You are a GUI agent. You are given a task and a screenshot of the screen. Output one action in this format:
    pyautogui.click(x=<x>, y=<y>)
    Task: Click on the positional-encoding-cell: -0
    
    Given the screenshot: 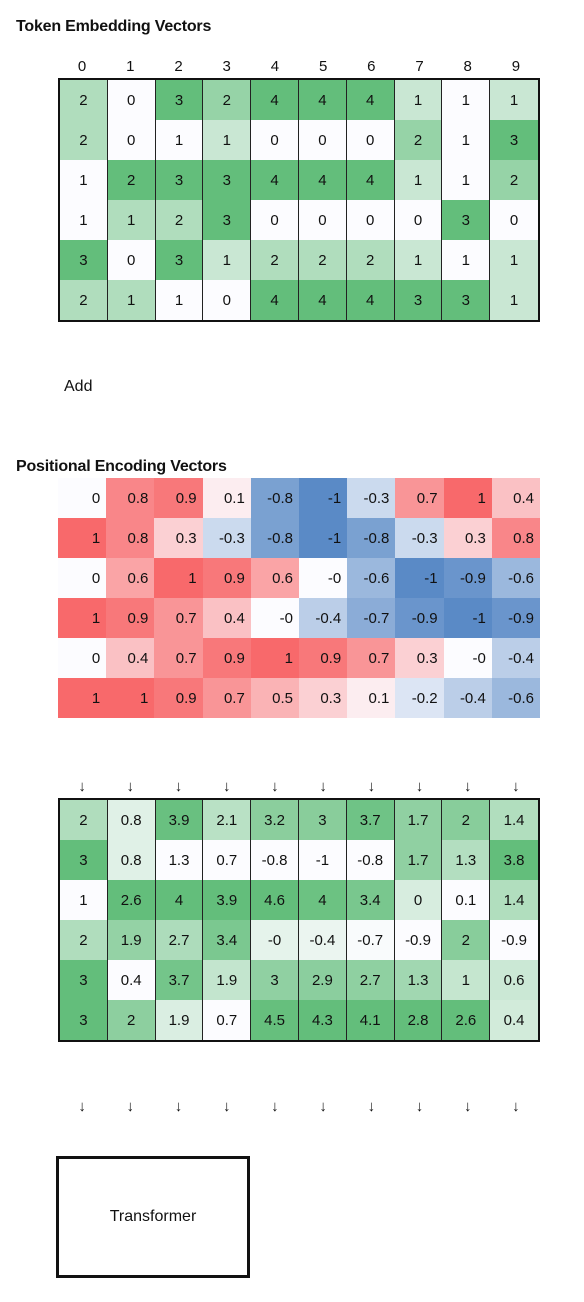 What is the action you would take?
    pyautogui.click(x=467, y=658)
    